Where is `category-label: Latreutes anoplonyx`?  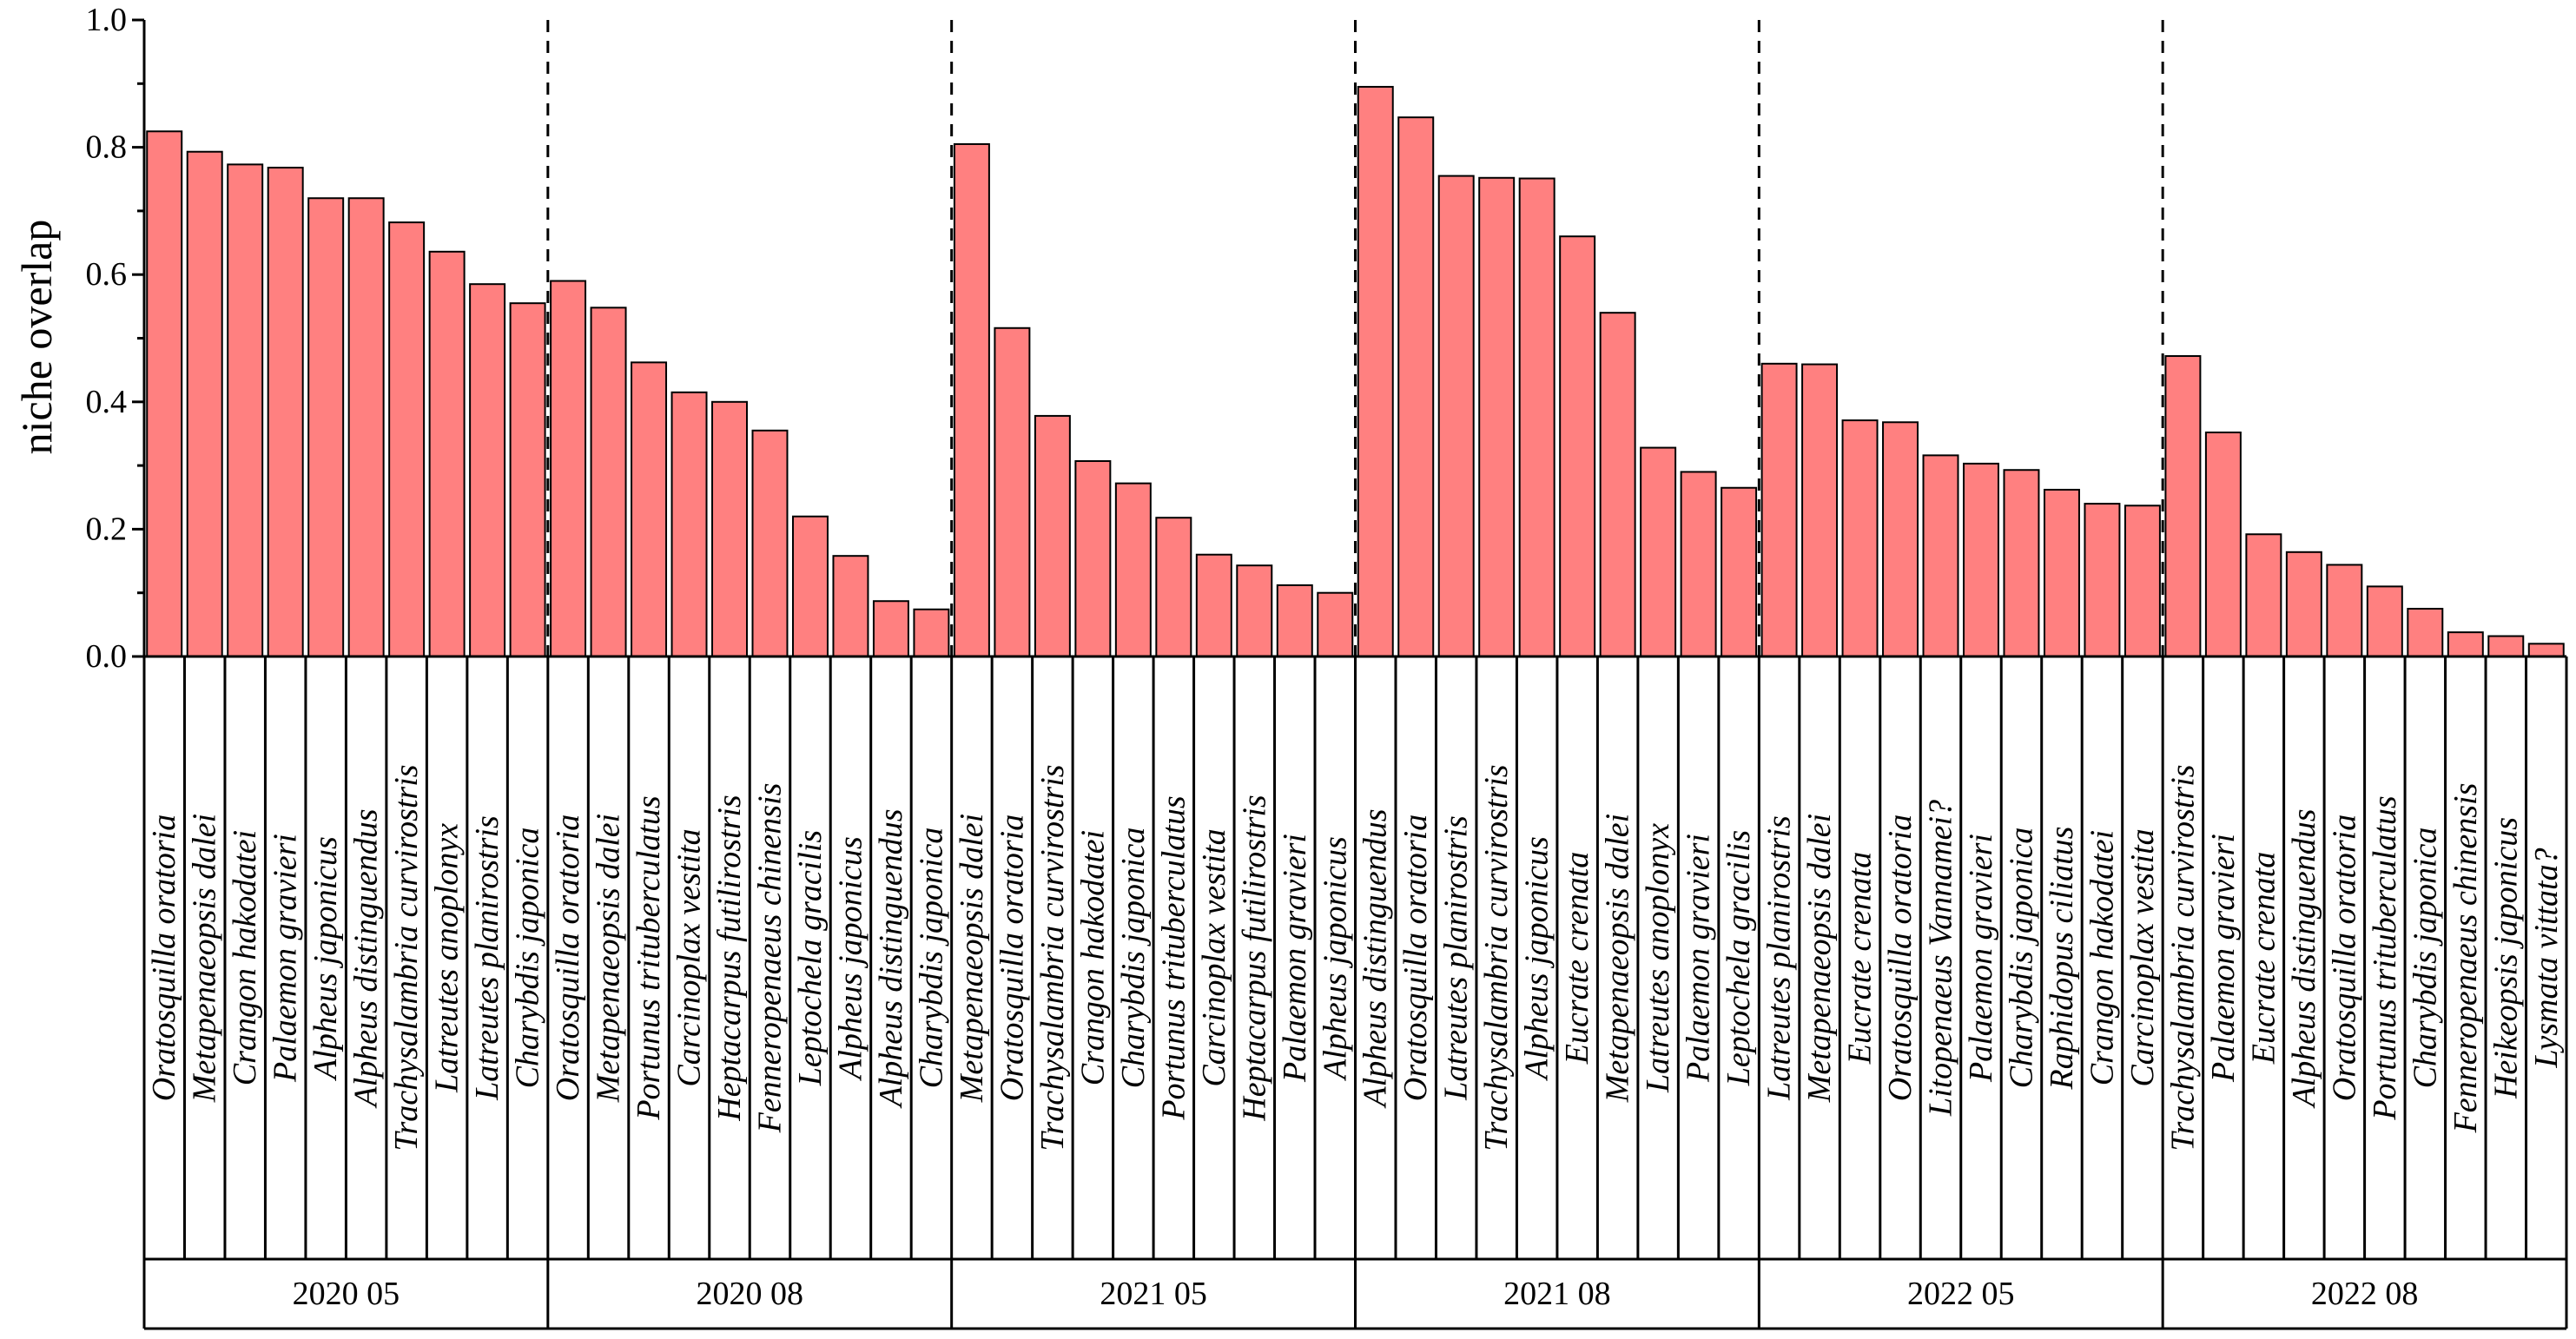 category-label: Latreutes anoplonyx is located at coordinates (1658, 958).